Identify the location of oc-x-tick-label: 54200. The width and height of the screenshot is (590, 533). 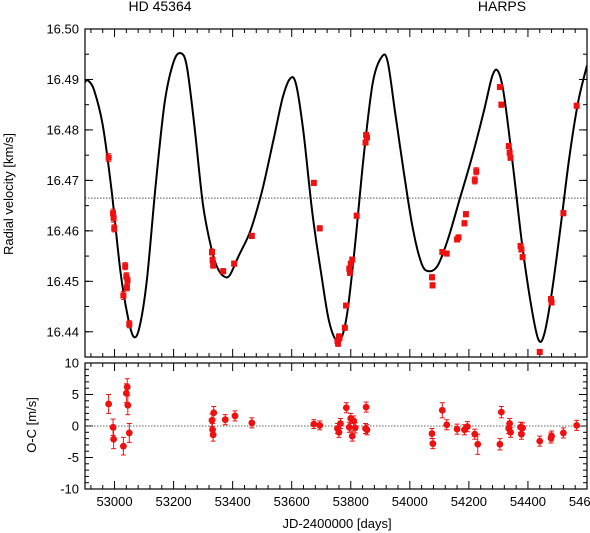
(469, 501).